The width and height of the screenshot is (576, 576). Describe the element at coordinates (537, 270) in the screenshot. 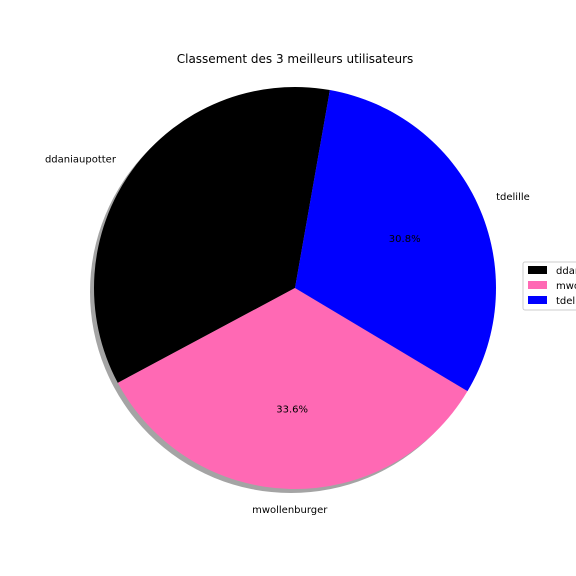

I see `legend-swatch-ddaniaupotter` at that location.